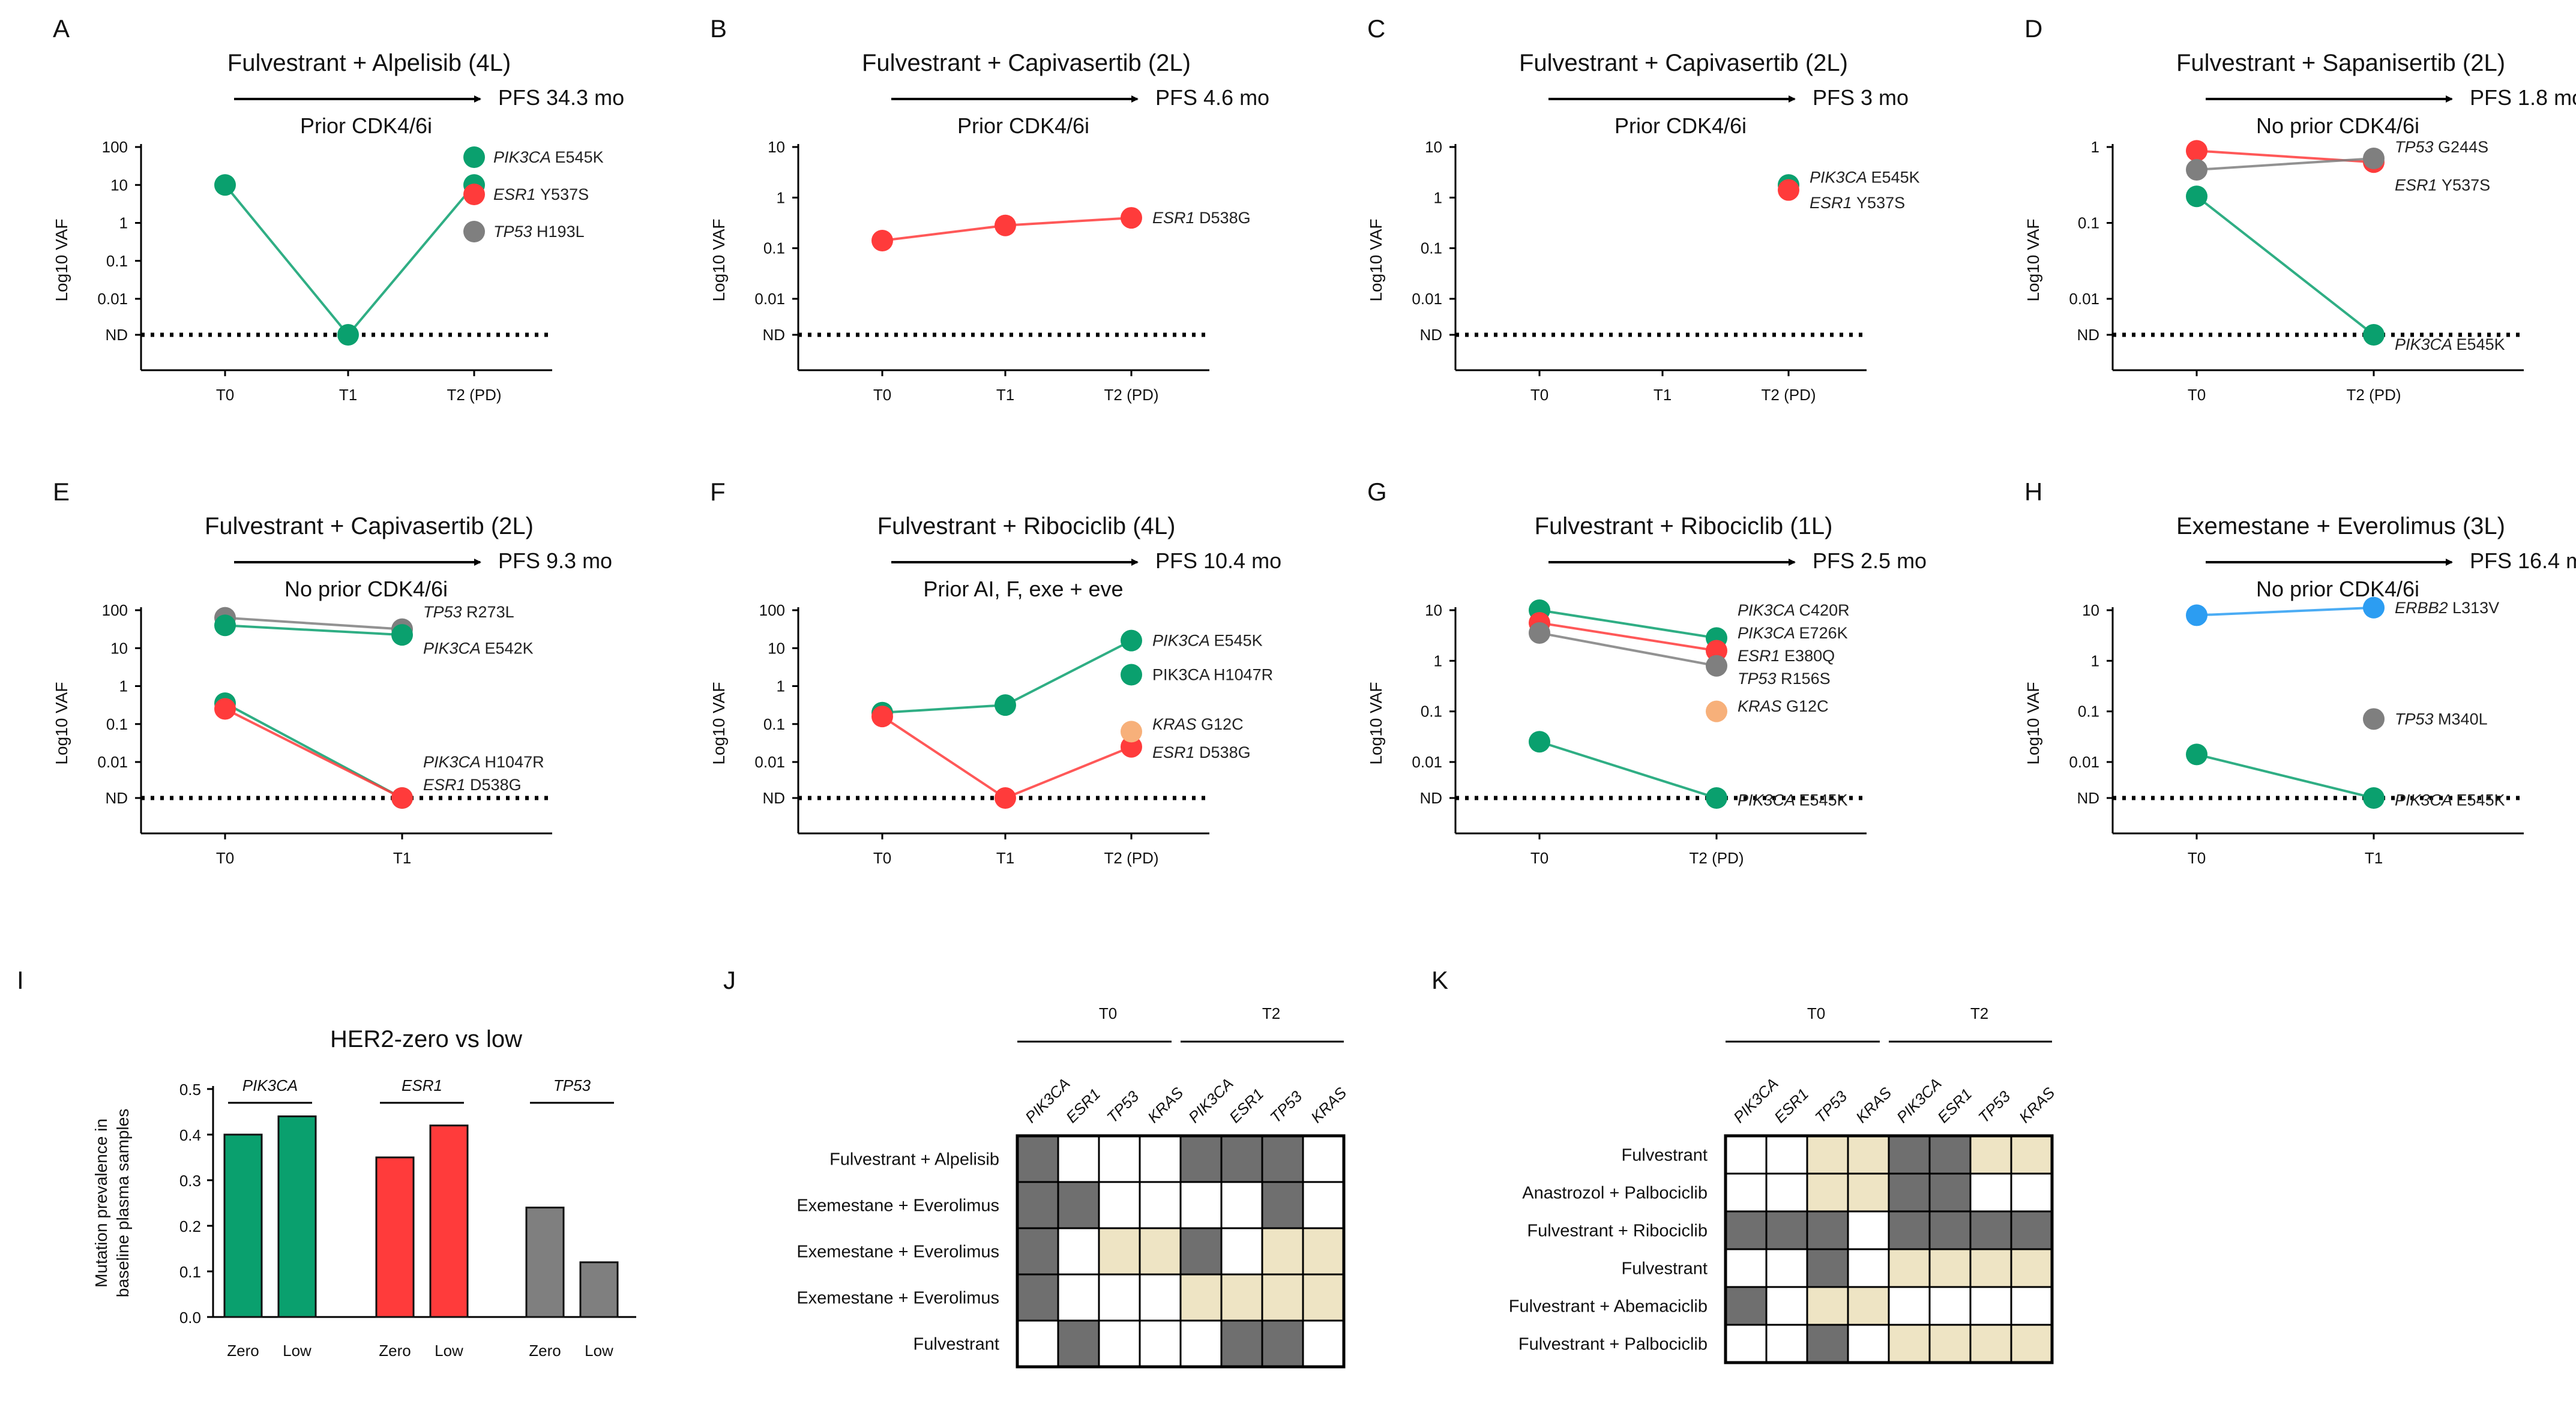 This screenshot has height=1401, width=2576. What do you see at coordinates (1615, 1193) in the screenshot?
I see `row-label: Anastrozol + Palbociclib` at bounding box center [1615, 1193].